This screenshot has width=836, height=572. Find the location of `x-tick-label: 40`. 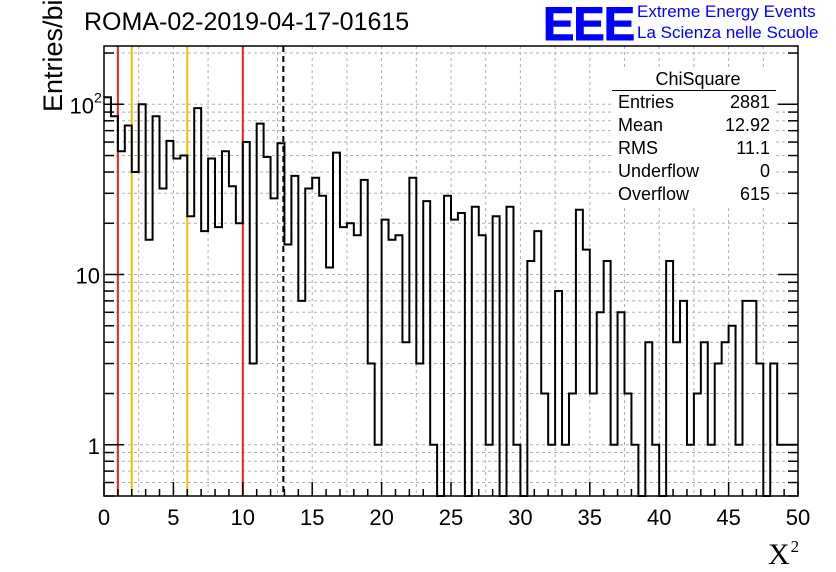

x-tick-label: 40 is located at coordinates (659, 517).